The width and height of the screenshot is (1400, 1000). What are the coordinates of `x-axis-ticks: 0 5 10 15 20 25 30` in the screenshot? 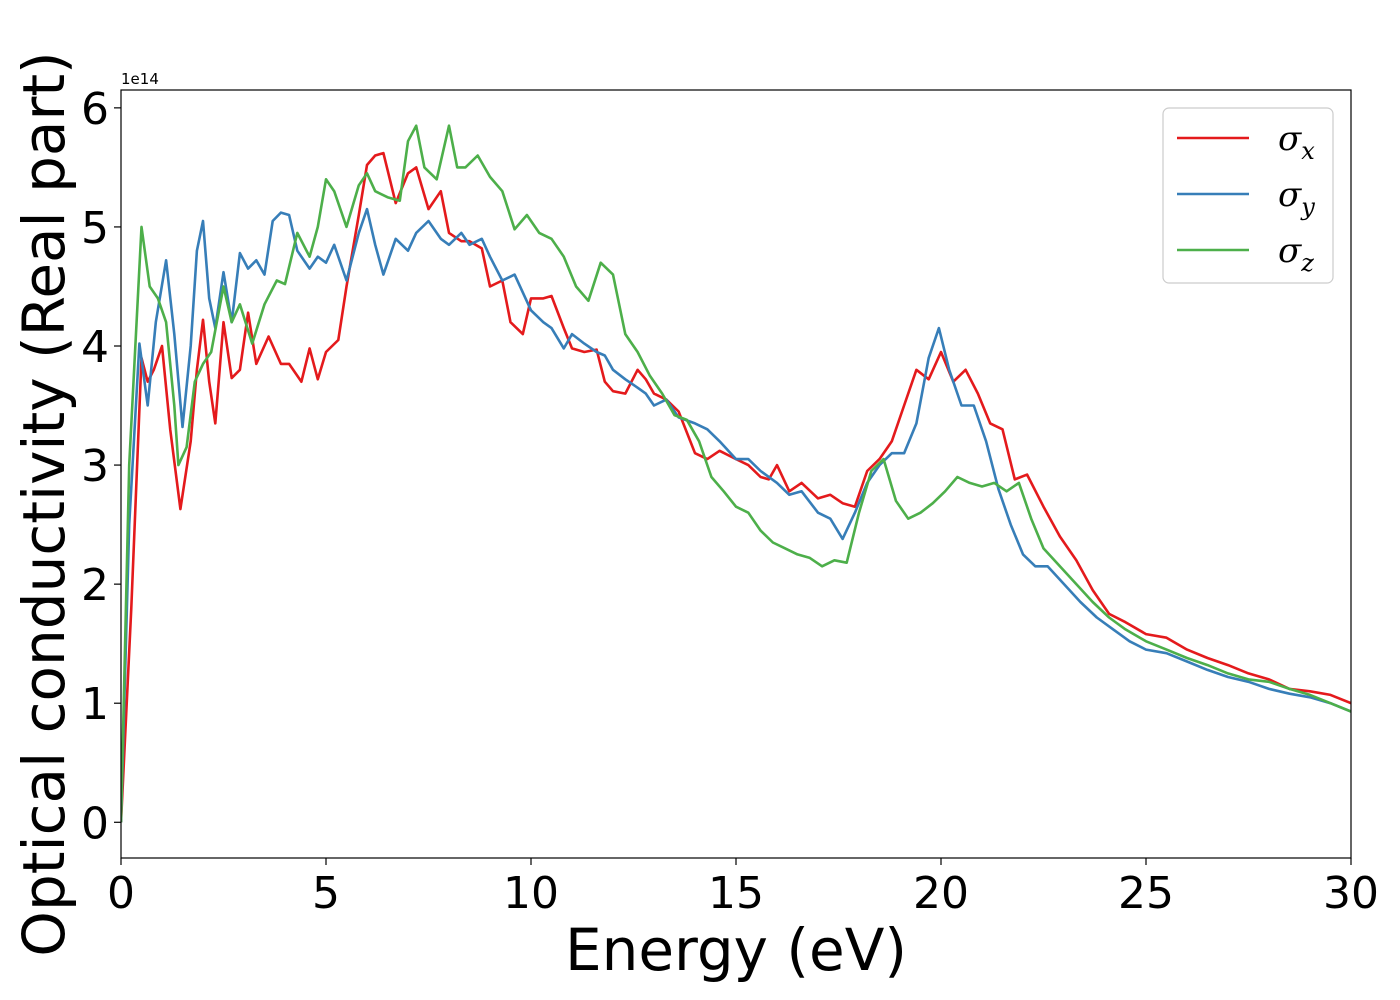 It's located at (743, 888).